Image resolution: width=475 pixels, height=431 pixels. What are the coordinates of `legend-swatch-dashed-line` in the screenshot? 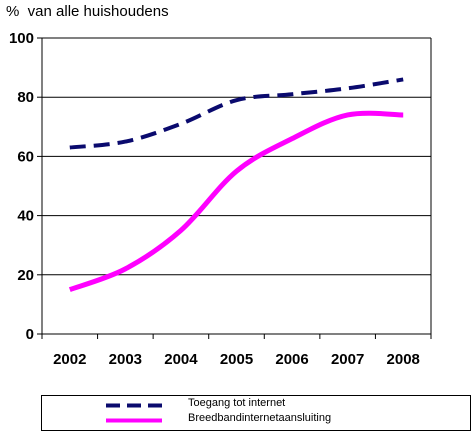 It's located at (134, 405).